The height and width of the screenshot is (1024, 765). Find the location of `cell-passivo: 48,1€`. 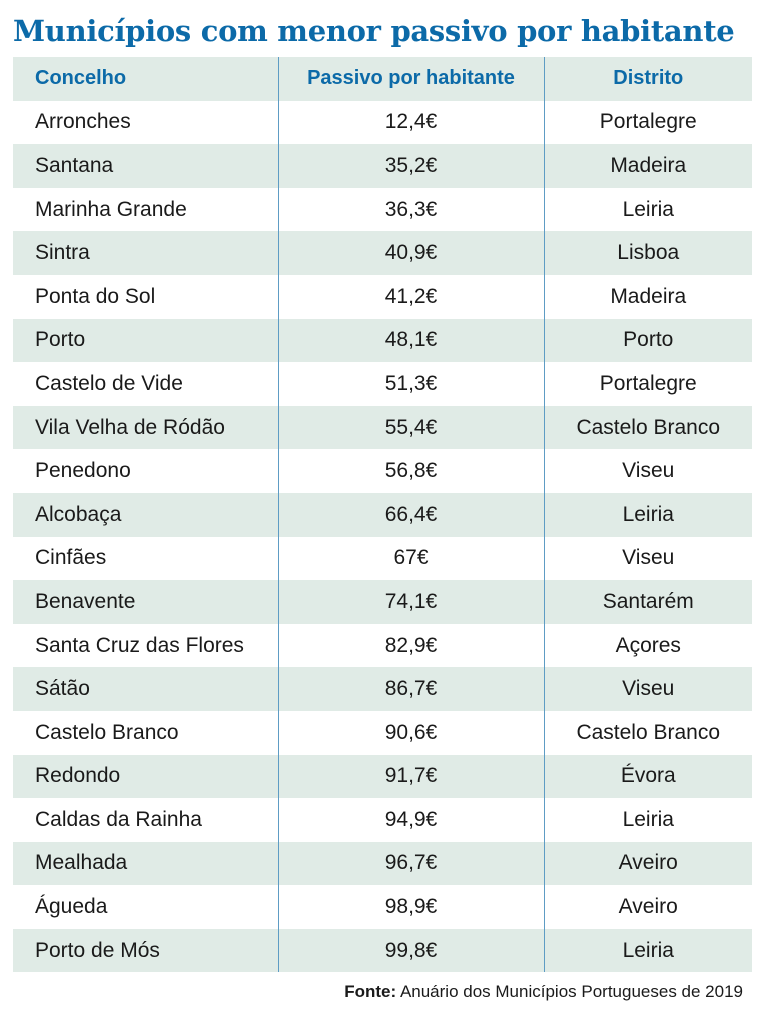

cell-passivo: 48,1€ is located at coordinates (410, 340).